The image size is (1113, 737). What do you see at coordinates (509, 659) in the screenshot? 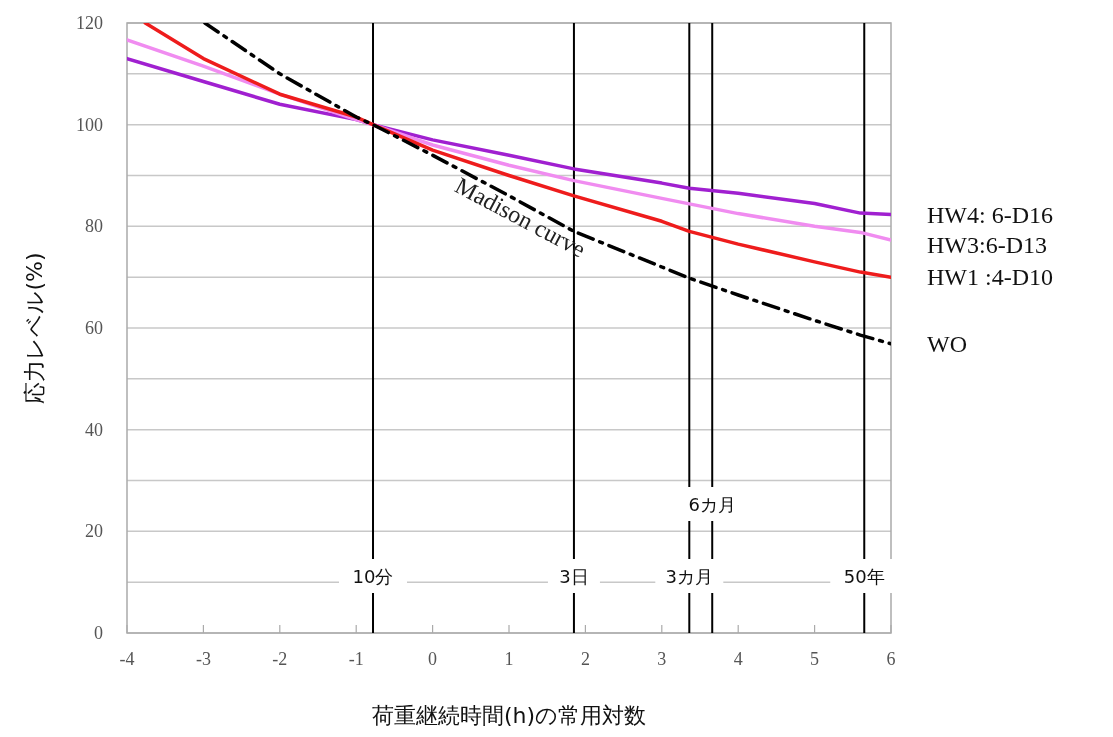
I see `x-tick-label: 1` at bounding box center [509, 659].